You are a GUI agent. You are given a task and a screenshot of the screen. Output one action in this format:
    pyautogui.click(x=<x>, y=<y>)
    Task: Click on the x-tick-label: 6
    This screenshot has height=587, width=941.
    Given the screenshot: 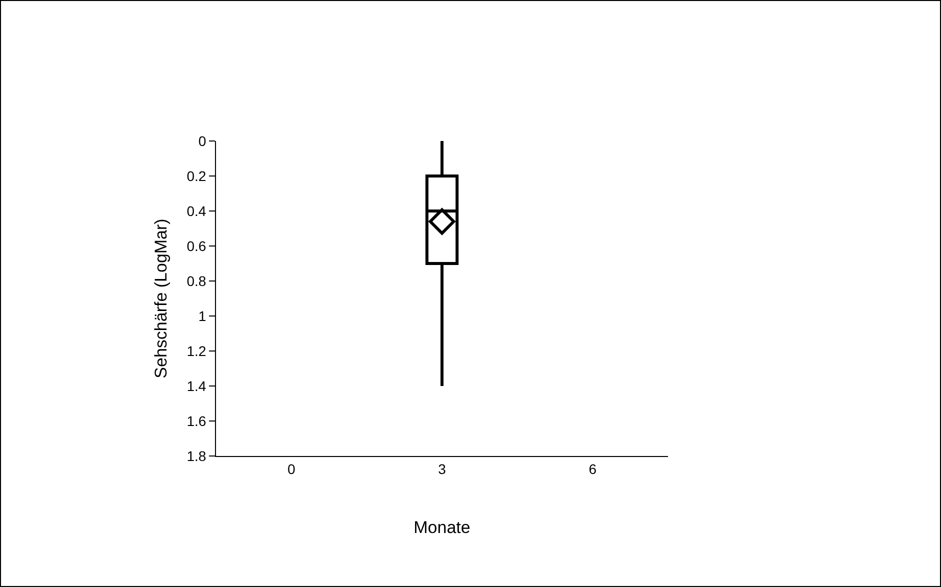 What is the action you would take?
    pyautogui.click(x=592, y=468)
    